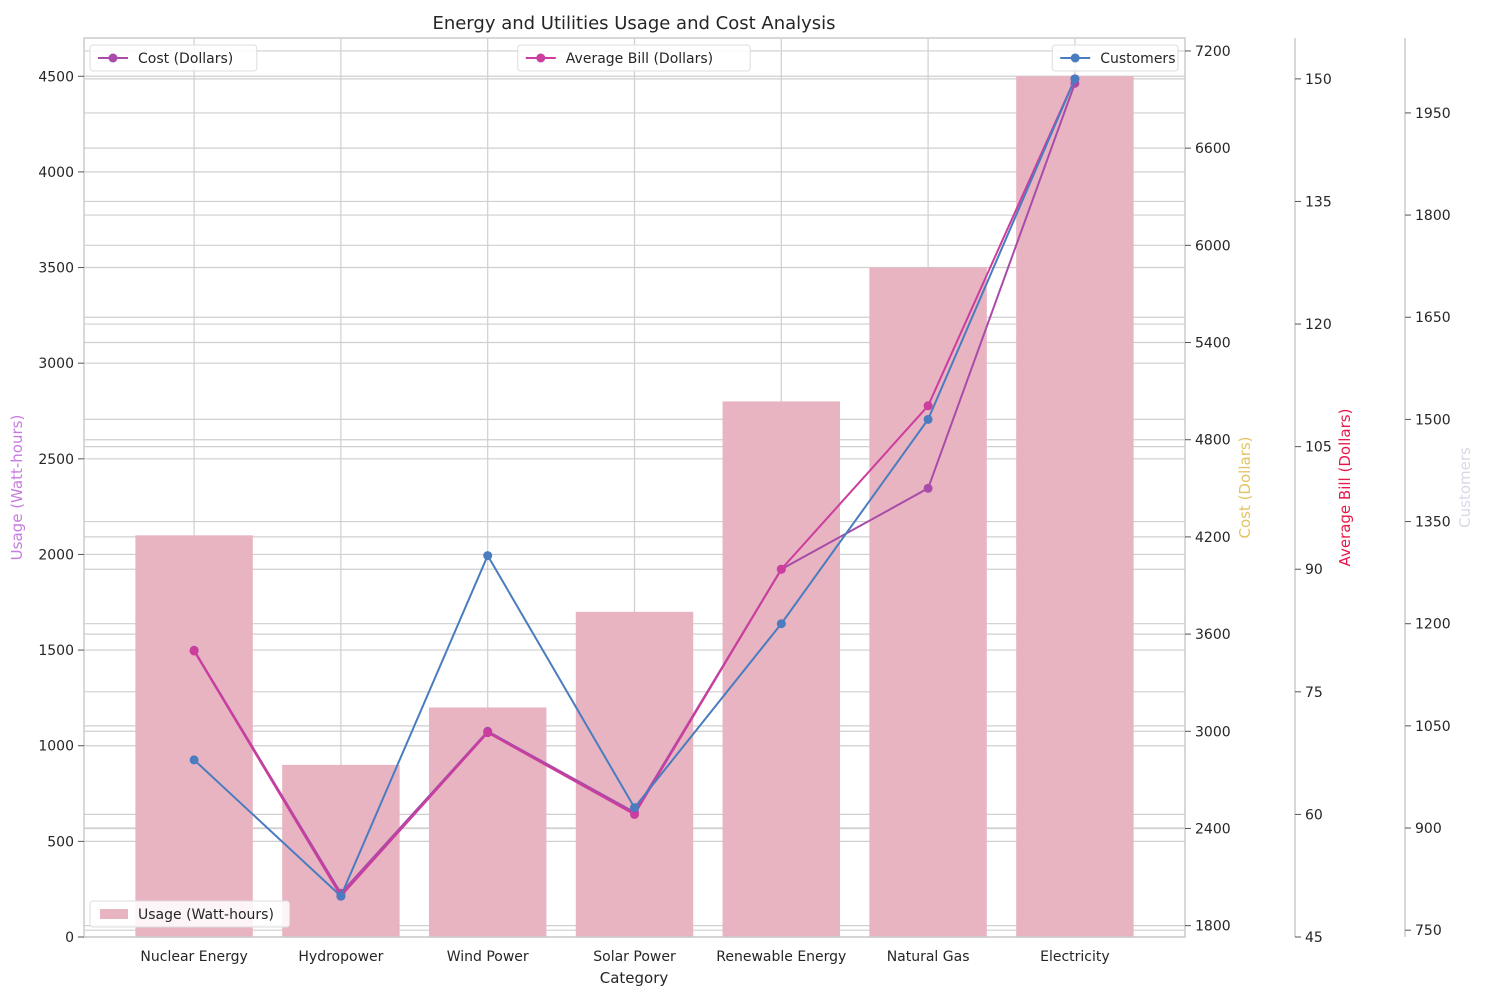 The height and width of the screenshot is (1000, 1500). I want to click on y-tick-label: 750, so click(1428, 931).